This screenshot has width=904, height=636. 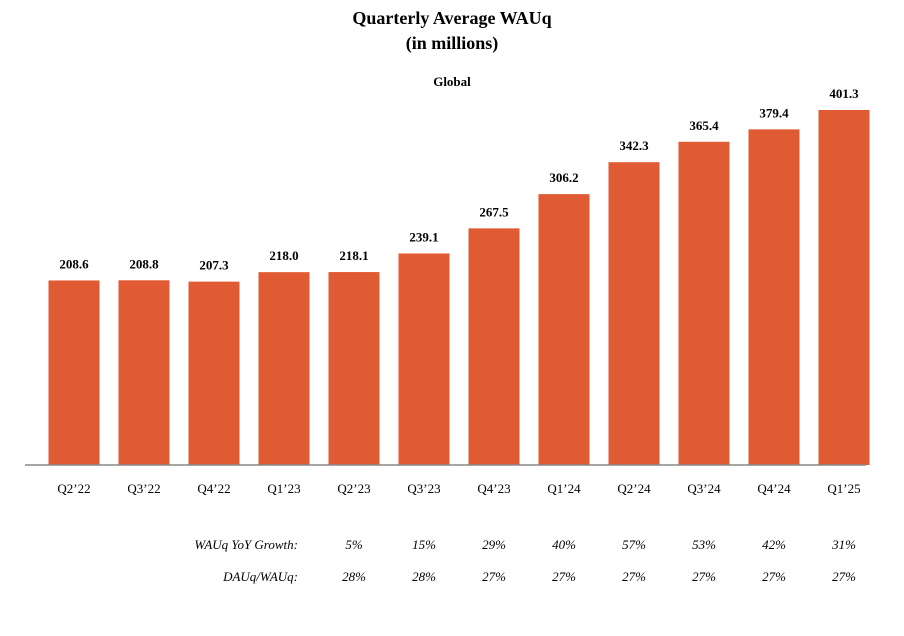 I want to click on x-tick-label: Q1’24, so click(x=564, y=488).